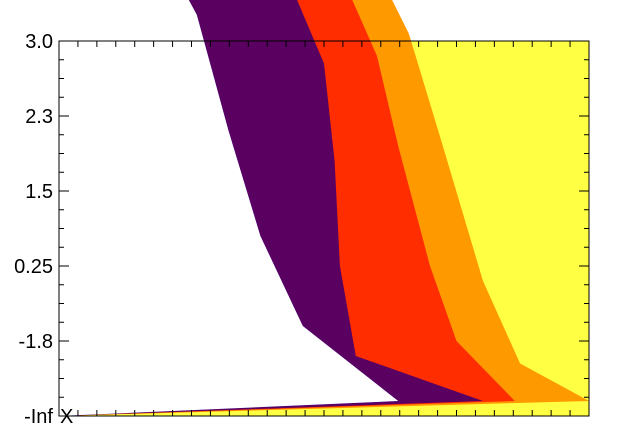 The width and height of the screenshot is (629, 423). What do you see at coordinates (36, 342) in the screenshot?
I see `y-tick-label: -1.8` at bounding box center [36, 342].